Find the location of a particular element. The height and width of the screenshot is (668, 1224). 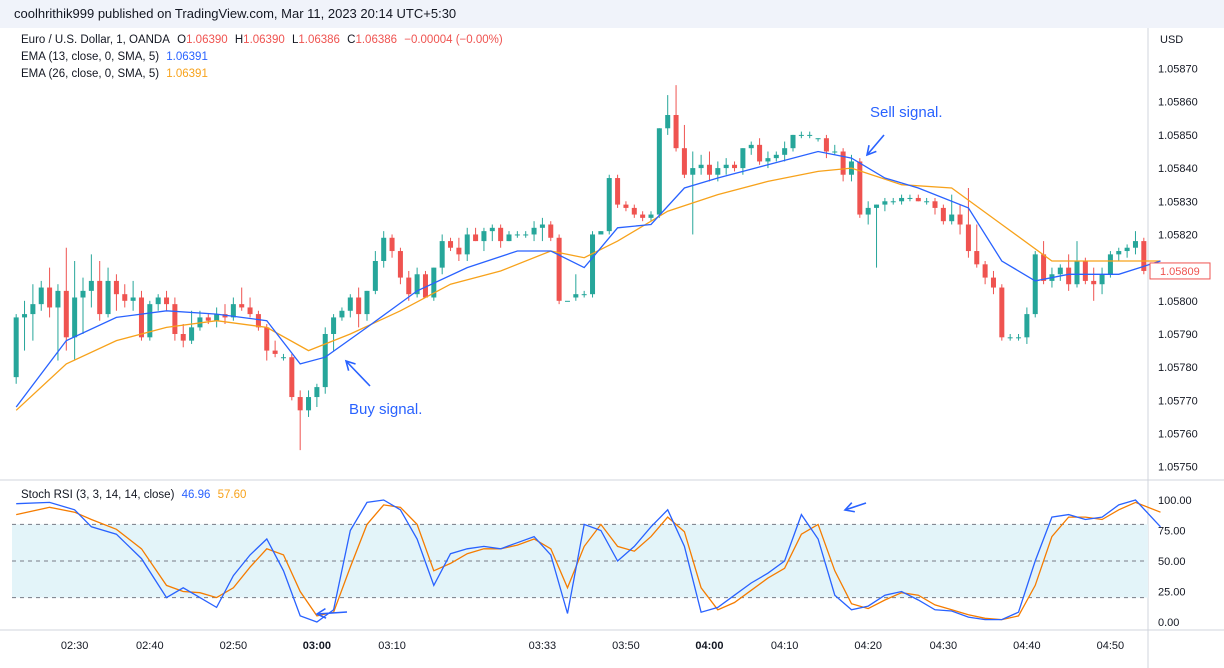

time-tick-label: 04:00 is located at coordinates (709, 646).